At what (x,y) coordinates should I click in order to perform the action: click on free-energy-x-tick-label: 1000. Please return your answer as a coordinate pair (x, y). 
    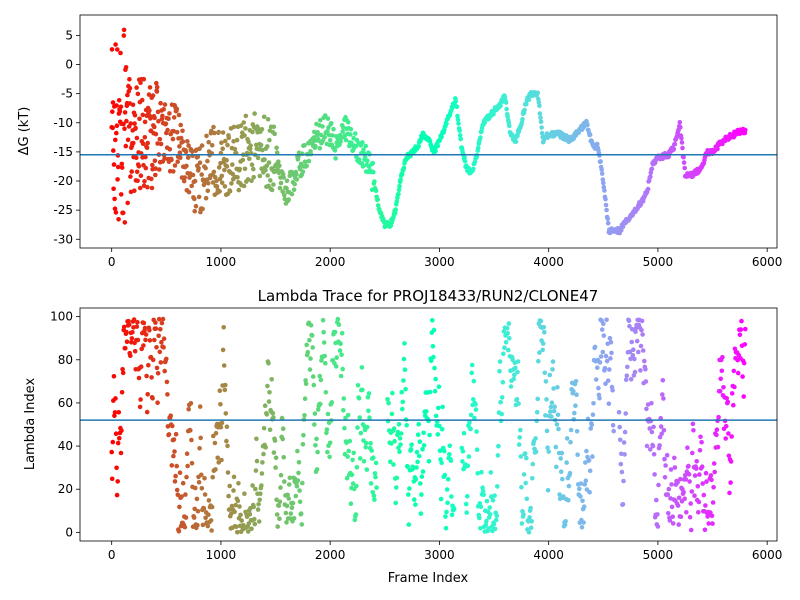
    Looking at the image, I should click on (221, 262).